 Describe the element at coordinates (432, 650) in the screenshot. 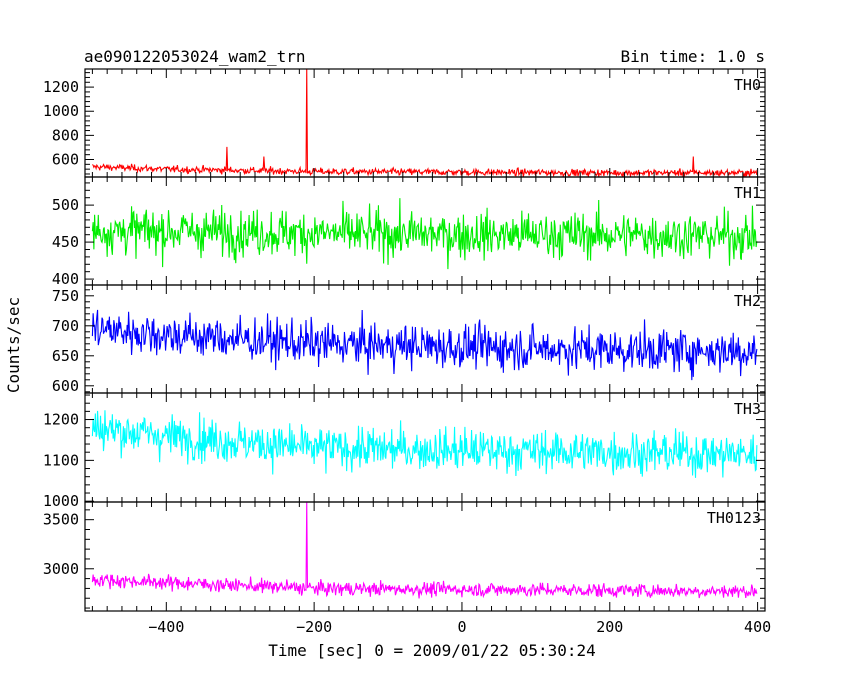

I see `x-axis-label: Time [sec] 0 = 2009/01/22 05:30:24` at that location.